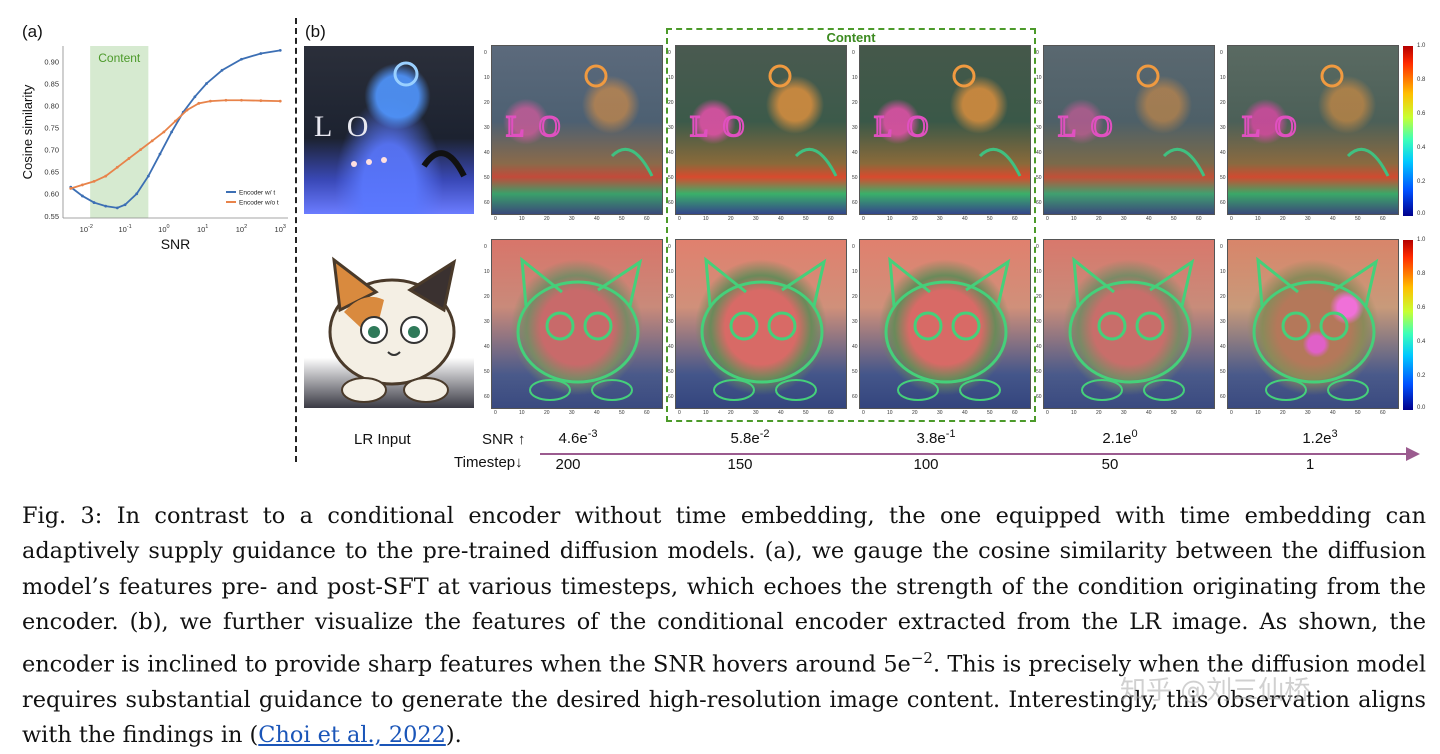  Describe the element at coordinates (976, 454) in the screenshot. I see `timeline-arrow-line` at that location.